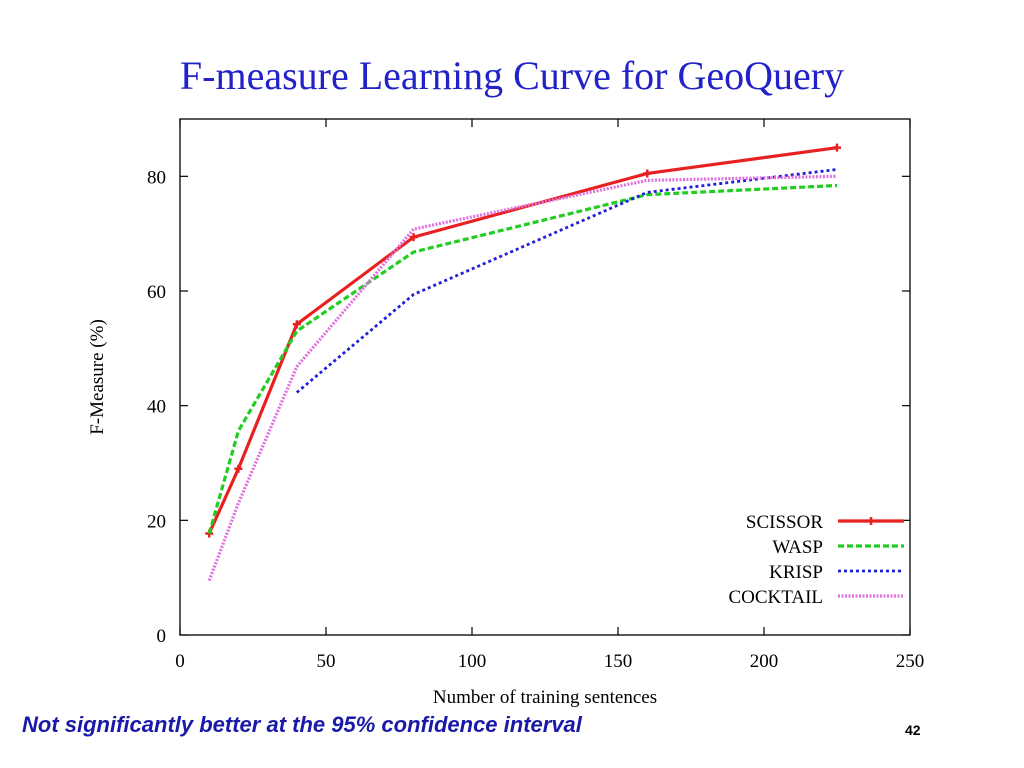 The width and height of the screenshot is (1024, 768). I want to click on y-tick-label: 80, so click(156, 177).